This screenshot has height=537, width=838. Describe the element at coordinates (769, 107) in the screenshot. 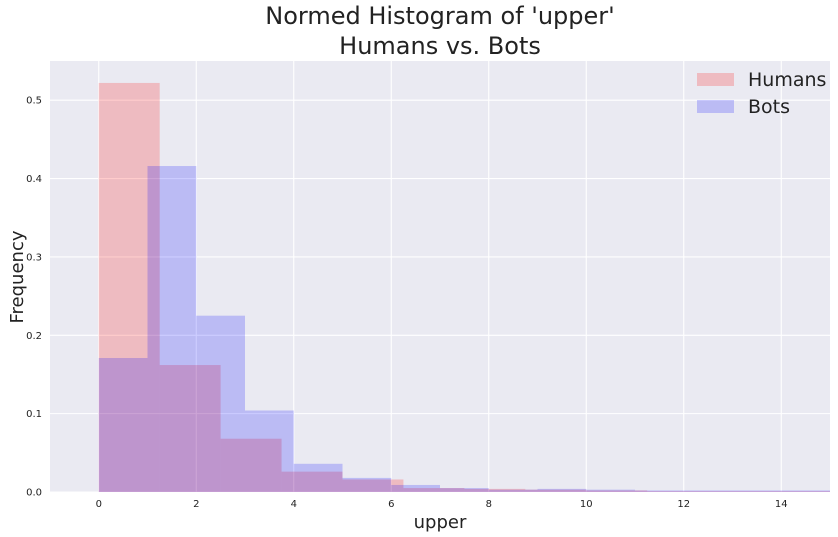

I see `legend-label-bots: Bots` at that location.